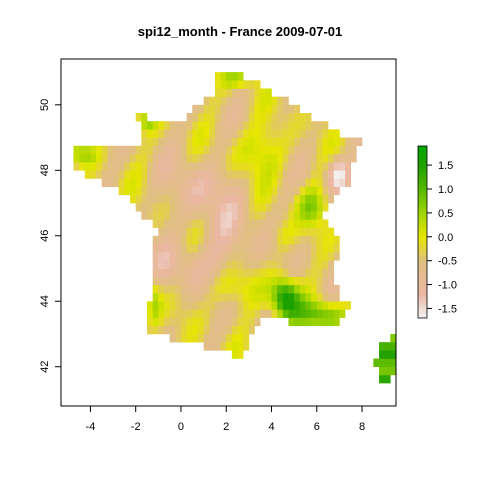 This screenshot has width=480, height=480. I want to click on legend-tick-label: -1.0, so click(447, 286).